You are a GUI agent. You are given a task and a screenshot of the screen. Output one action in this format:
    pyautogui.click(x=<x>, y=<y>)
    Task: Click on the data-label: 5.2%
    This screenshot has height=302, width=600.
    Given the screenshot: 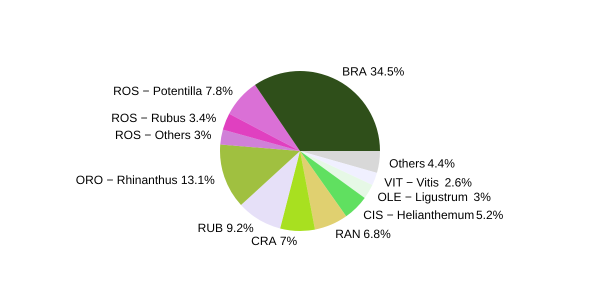 What is the action you would take?
    pyautogui.click(x=490, y=215)
    